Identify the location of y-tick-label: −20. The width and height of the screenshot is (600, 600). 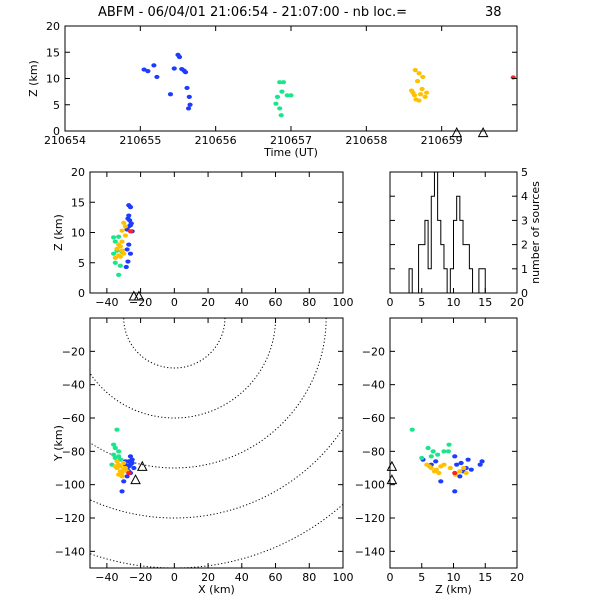
(373, 351).